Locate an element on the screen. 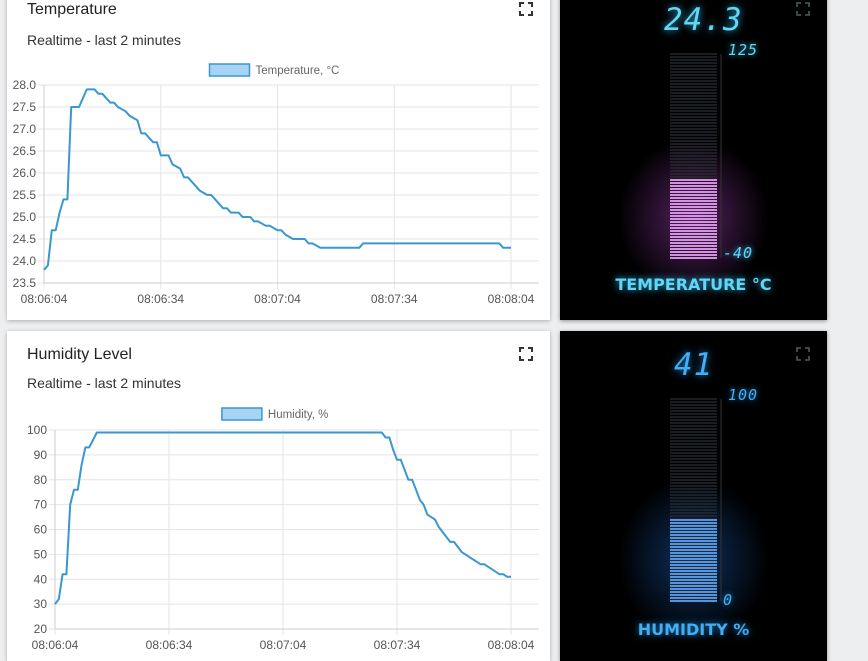  temperature-max-label: 125 is located at coordinates (743, 50).